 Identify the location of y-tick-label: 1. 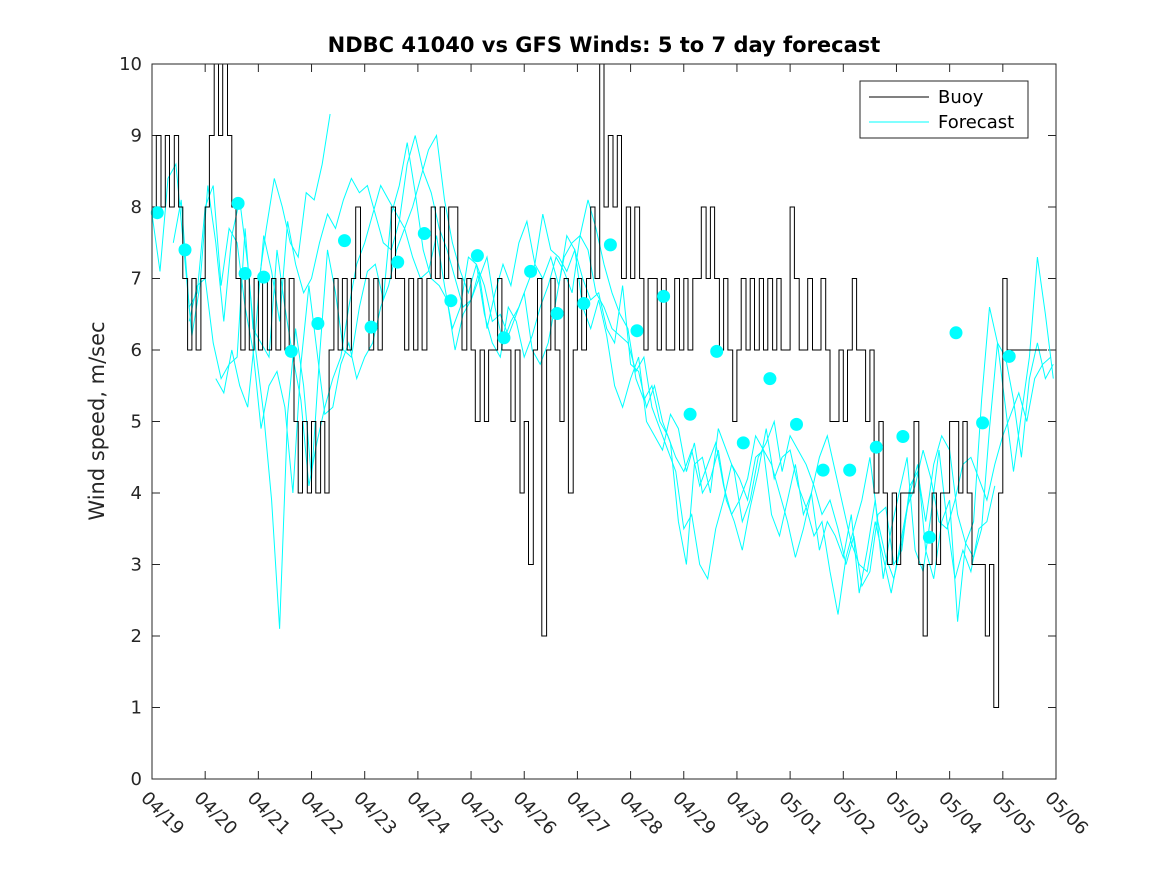
(136, 708).